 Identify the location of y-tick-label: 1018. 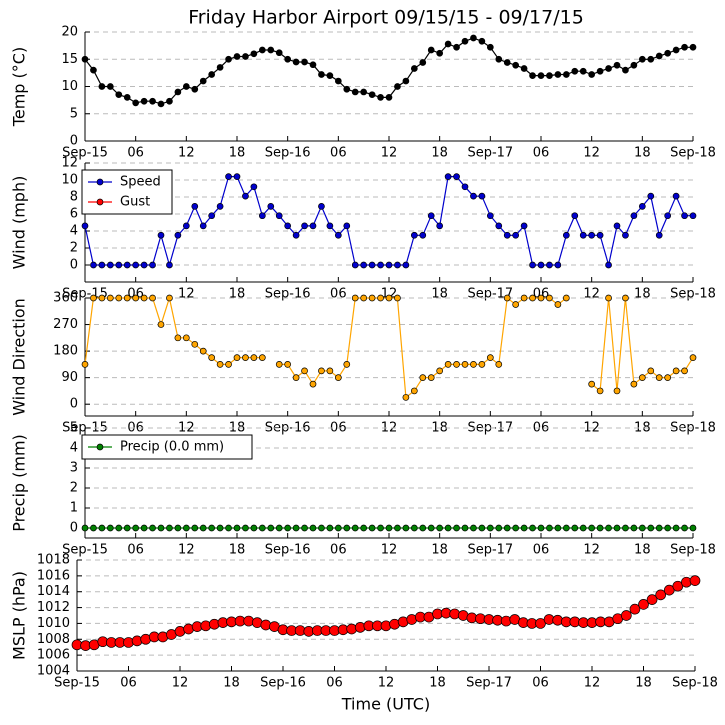
(53, 560).